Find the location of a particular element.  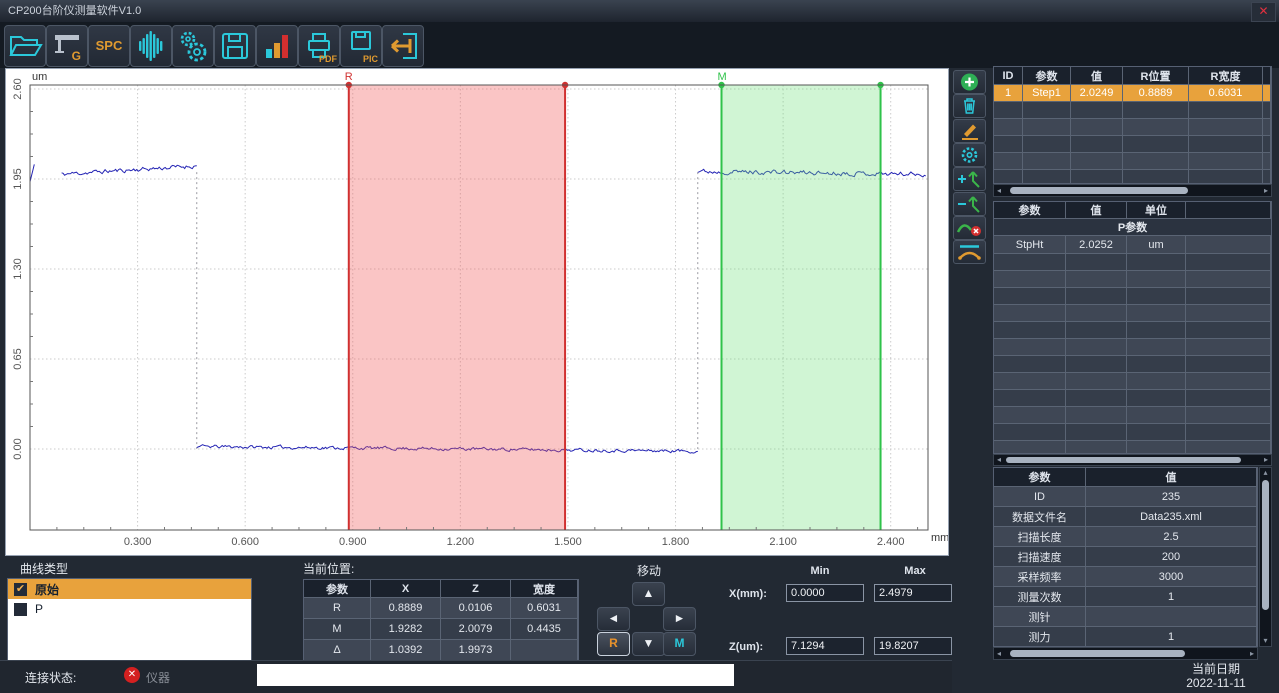

table-header-row: 参数 X Z 宽度 is located at coordinates (441, 589).